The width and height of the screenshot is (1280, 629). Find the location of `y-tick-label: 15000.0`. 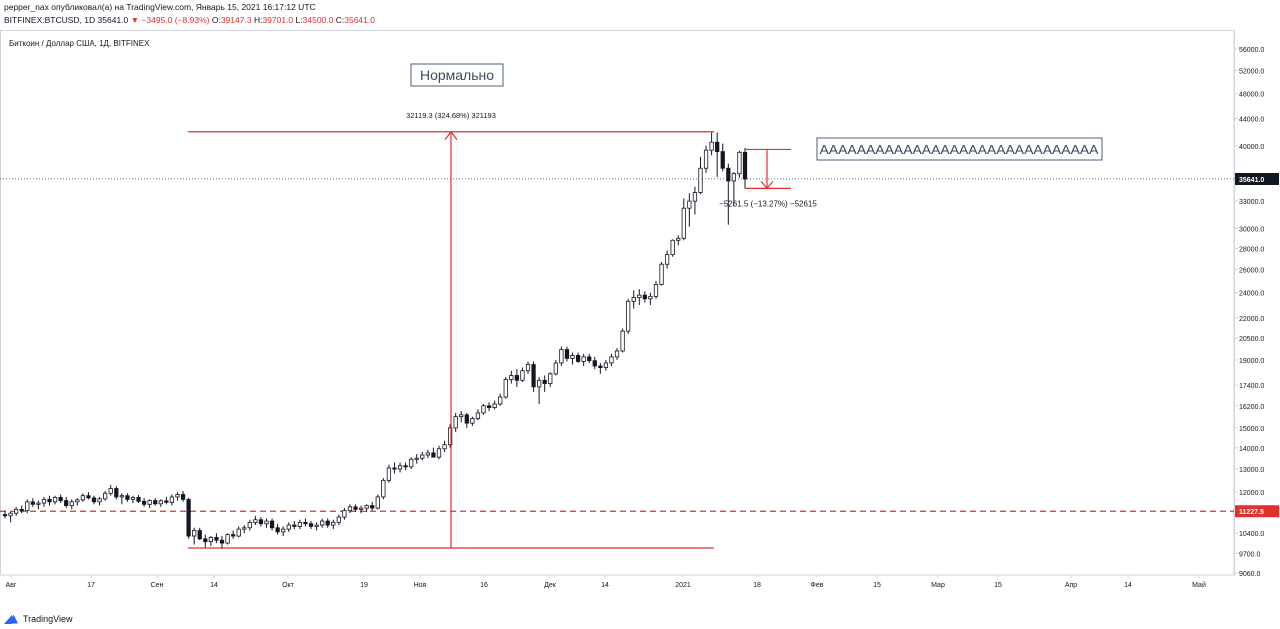

y-tick-label: 15000.0 is located at coordinates (1251, 429).